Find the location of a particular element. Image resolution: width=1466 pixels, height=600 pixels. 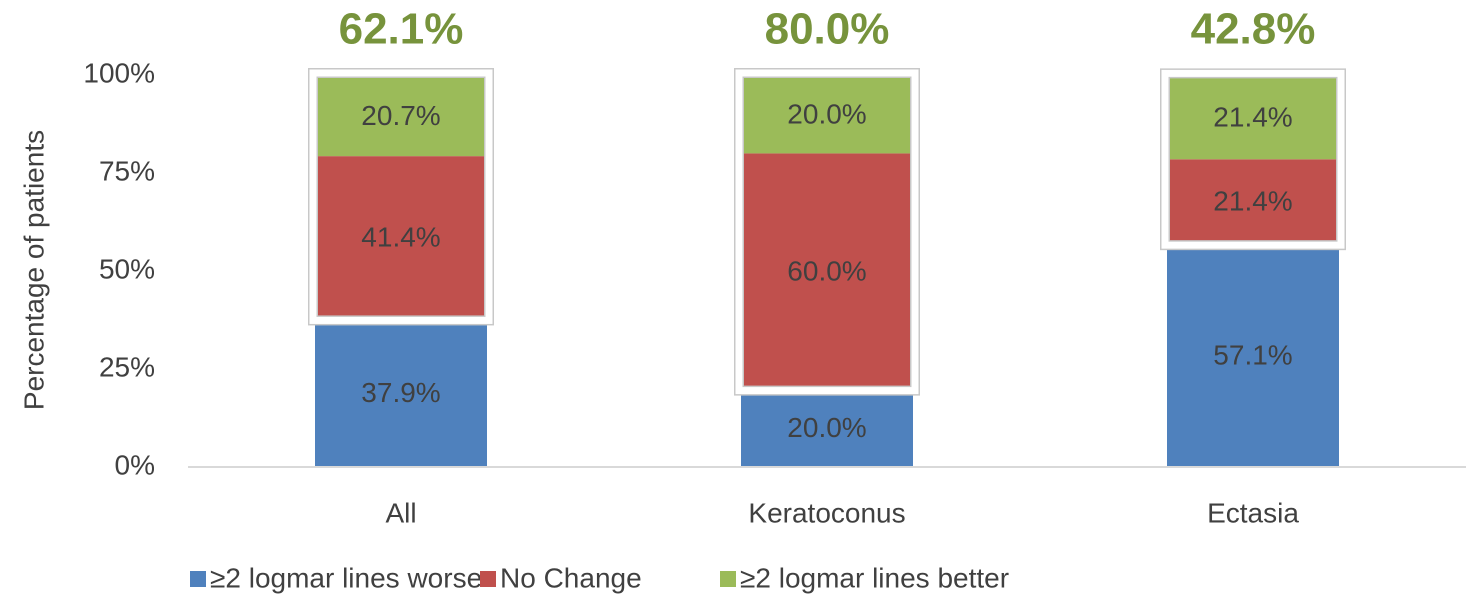

value-label: 20.7% is located at coordinates (400, 115).